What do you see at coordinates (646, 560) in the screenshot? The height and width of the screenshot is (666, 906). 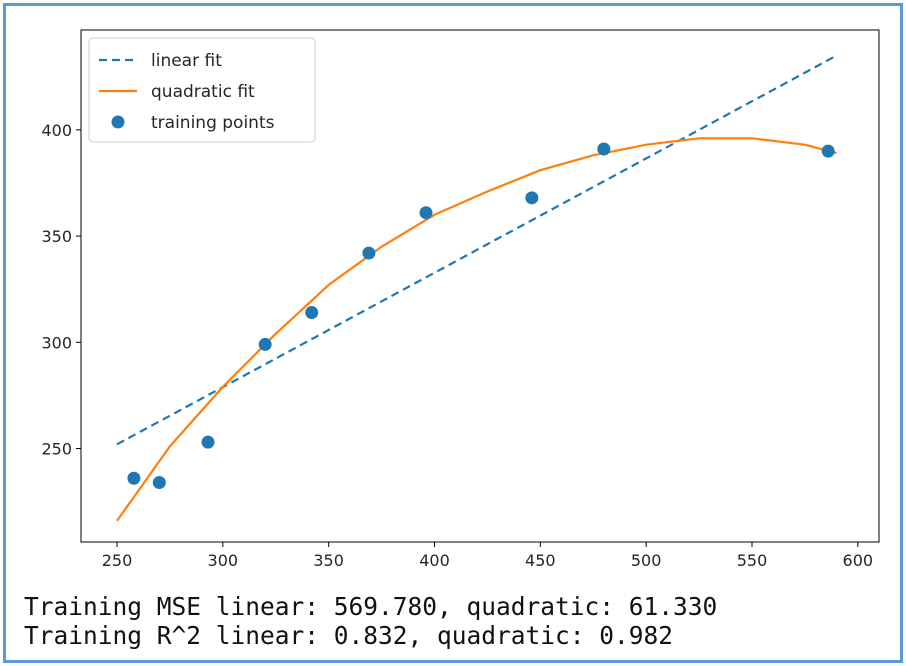 I see `x-tick-label: 500` at bounding box center [646, 560].